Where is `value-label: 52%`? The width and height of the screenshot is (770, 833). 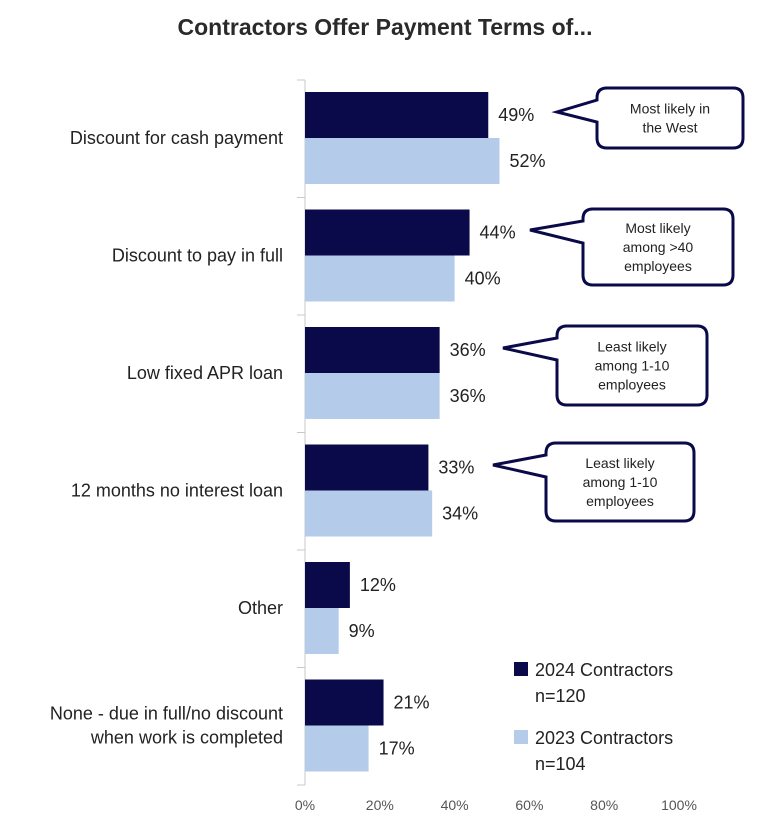 value-label: 52% is located at coordinates (527, 161).